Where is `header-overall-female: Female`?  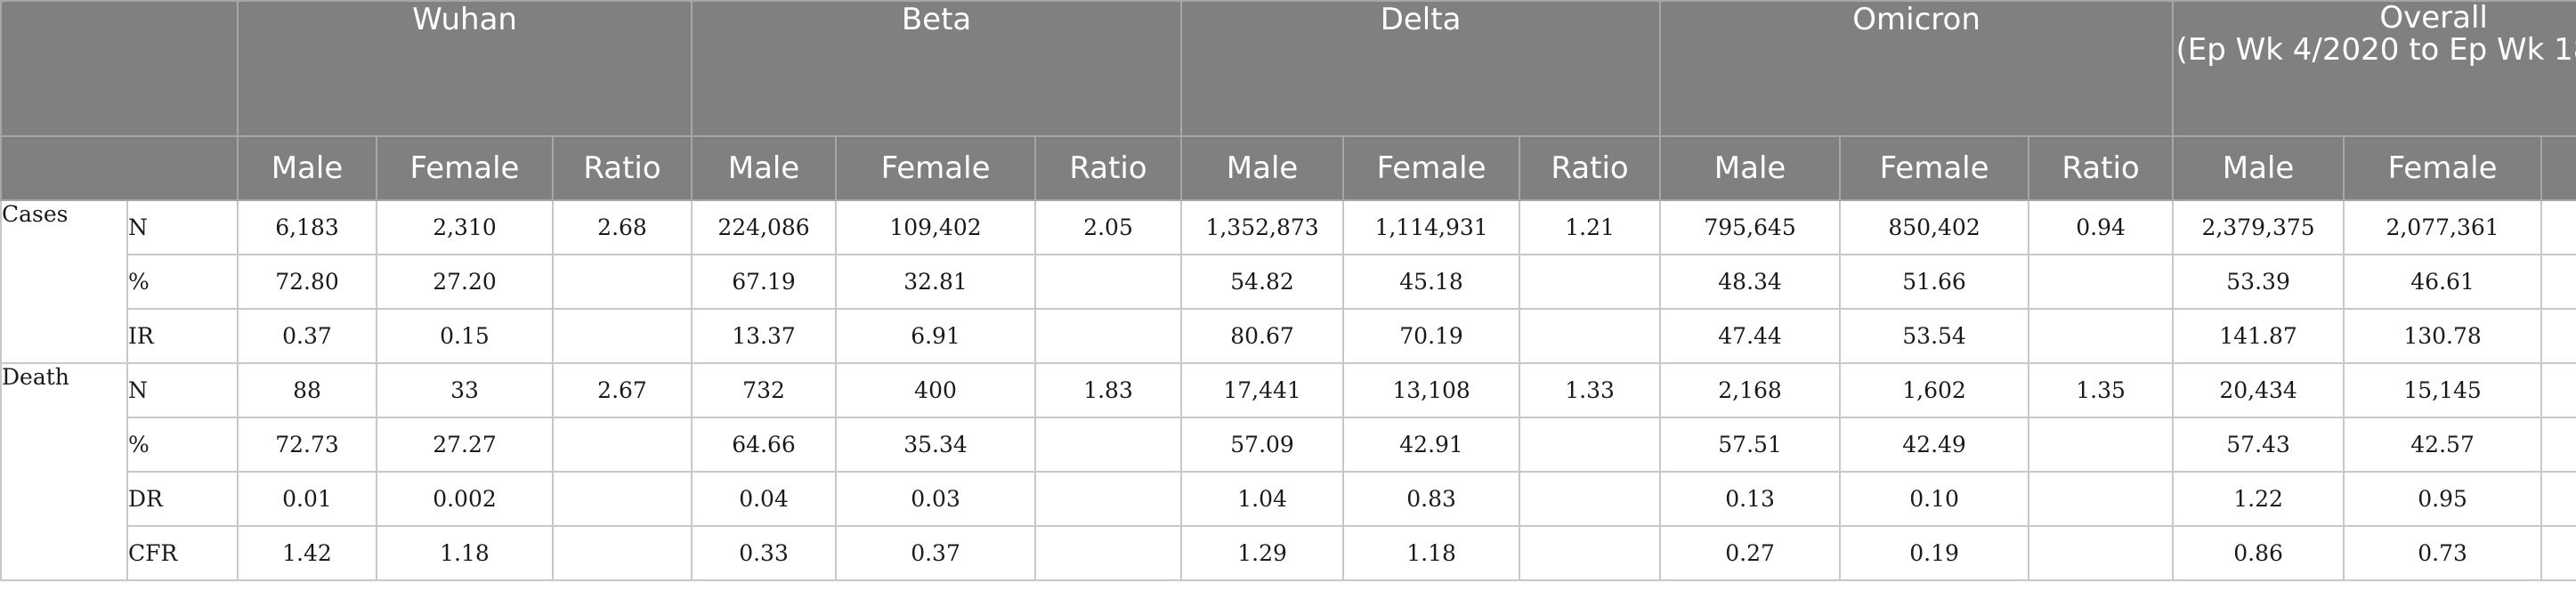
header-overall-female: Female is located at coordinates (2443, 168).